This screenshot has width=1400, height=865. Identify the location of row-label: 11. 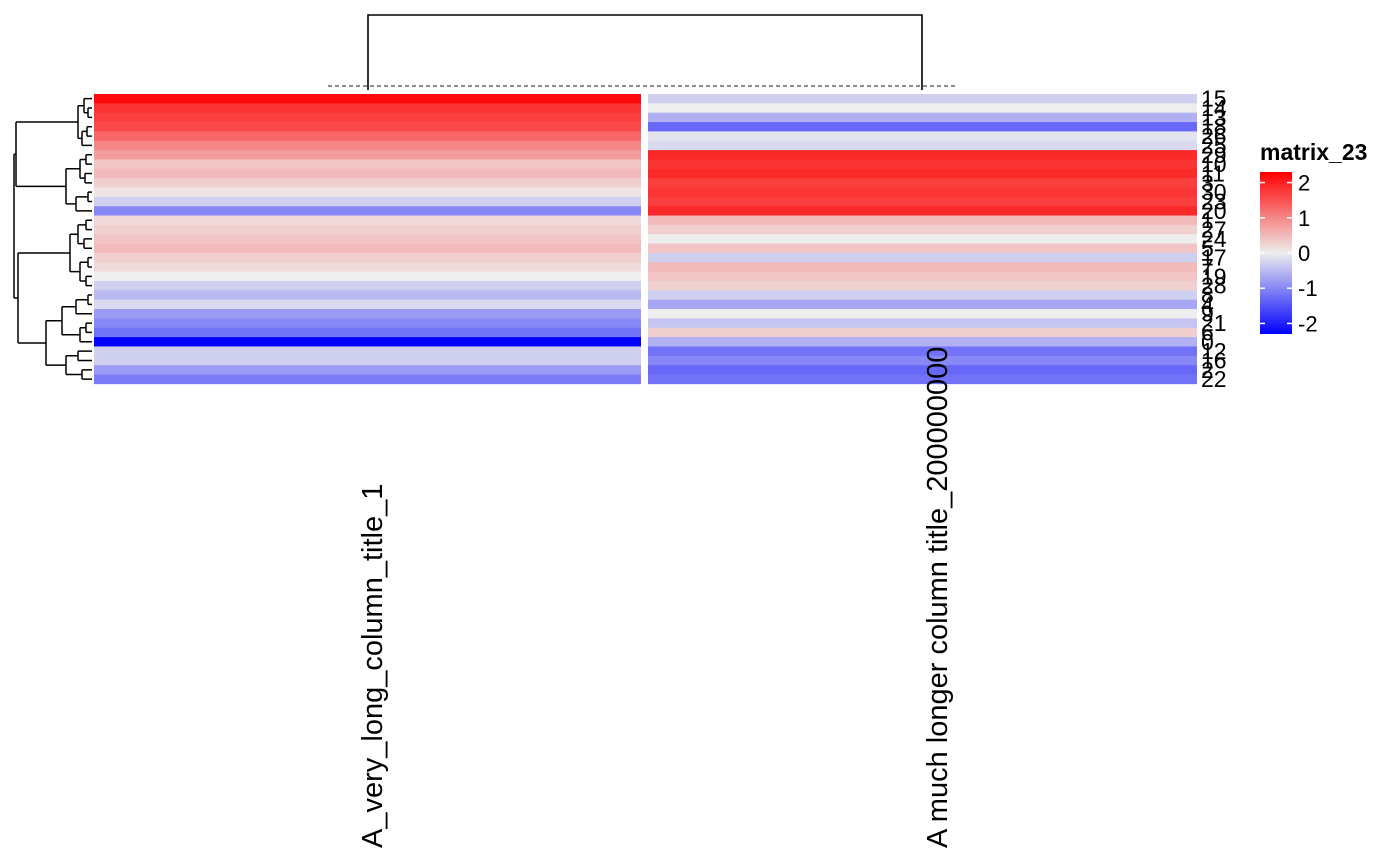
(1213, 173).